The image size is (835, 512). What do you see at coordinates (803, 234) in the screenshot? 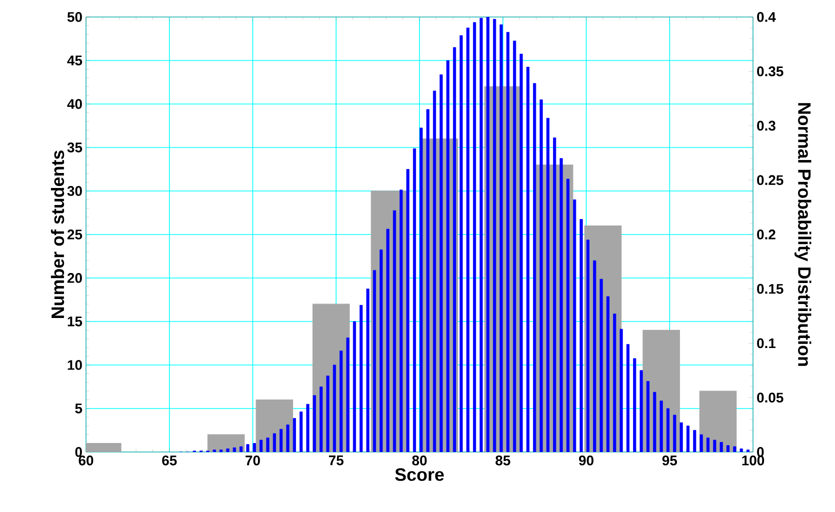
I see `y2-axis-title: Normal Probability Distribution` at bounding box center [803, 234].